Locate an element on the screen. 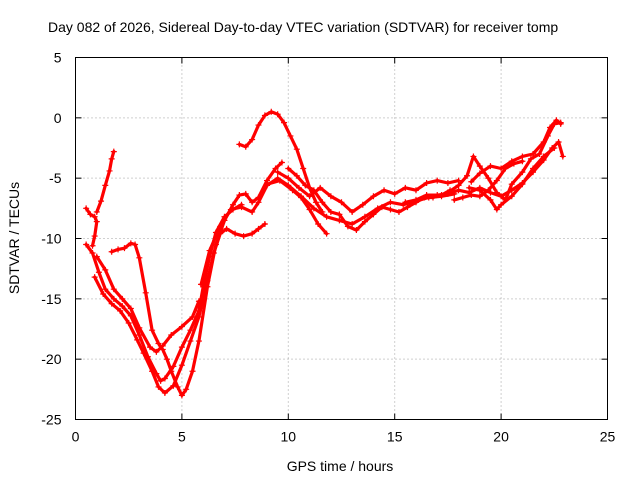 The height and width of the screenshot is (480, 640). x-tick-label: 0 is located at coordinates (76, 437).